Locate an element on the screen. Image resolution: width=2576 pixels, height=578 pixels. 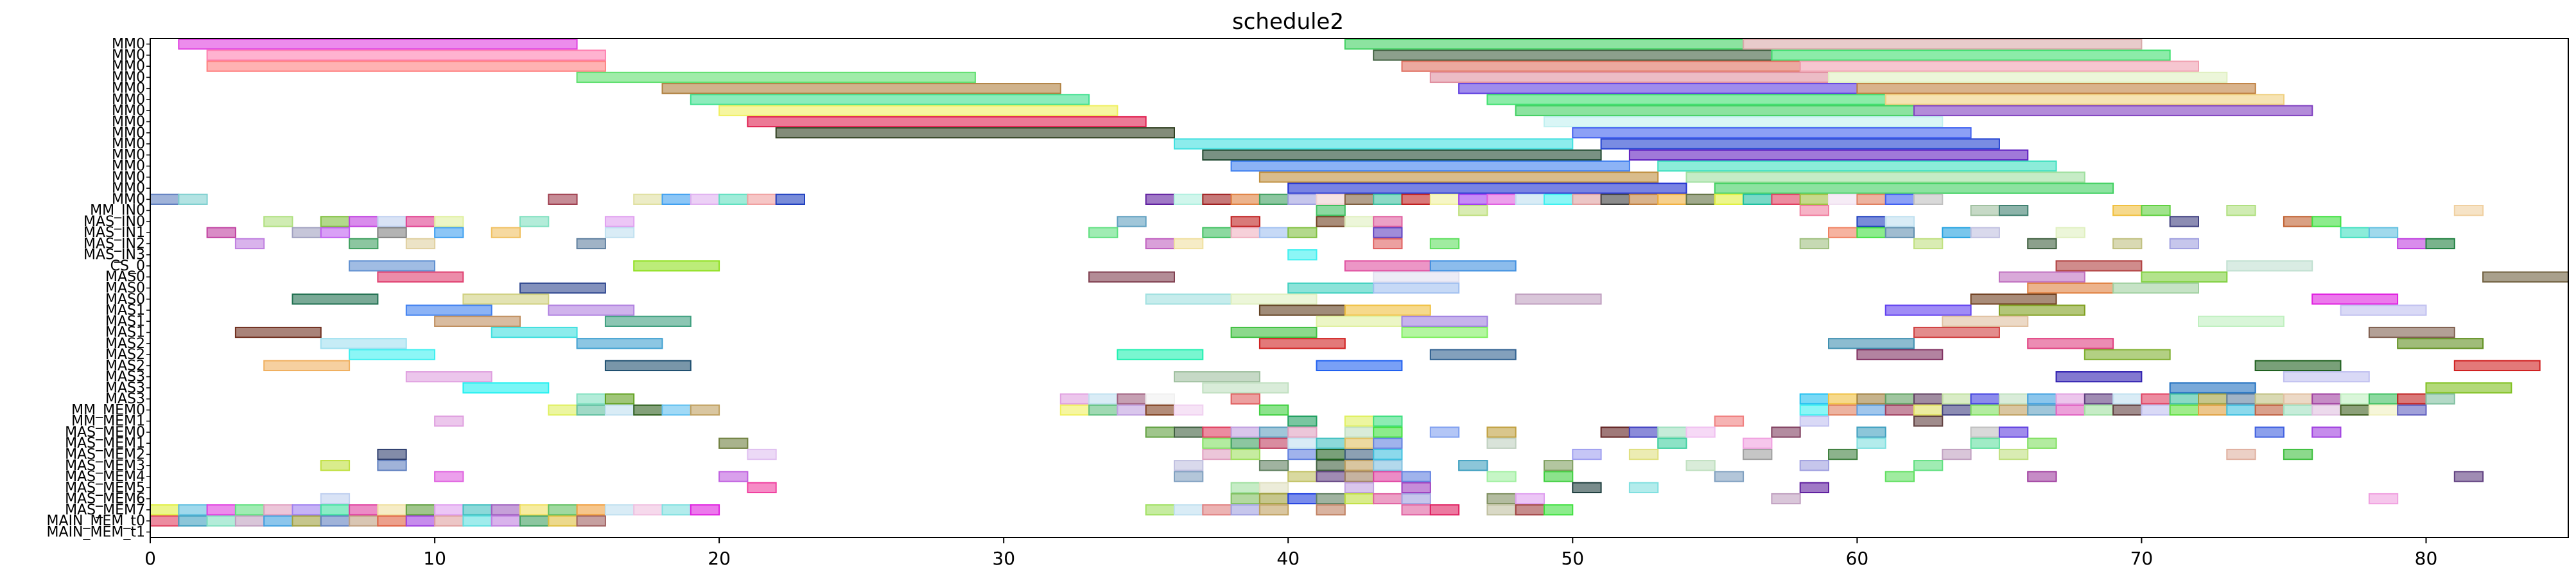
row-label: MAS_MEM5 is located at coordinates (105, 488).